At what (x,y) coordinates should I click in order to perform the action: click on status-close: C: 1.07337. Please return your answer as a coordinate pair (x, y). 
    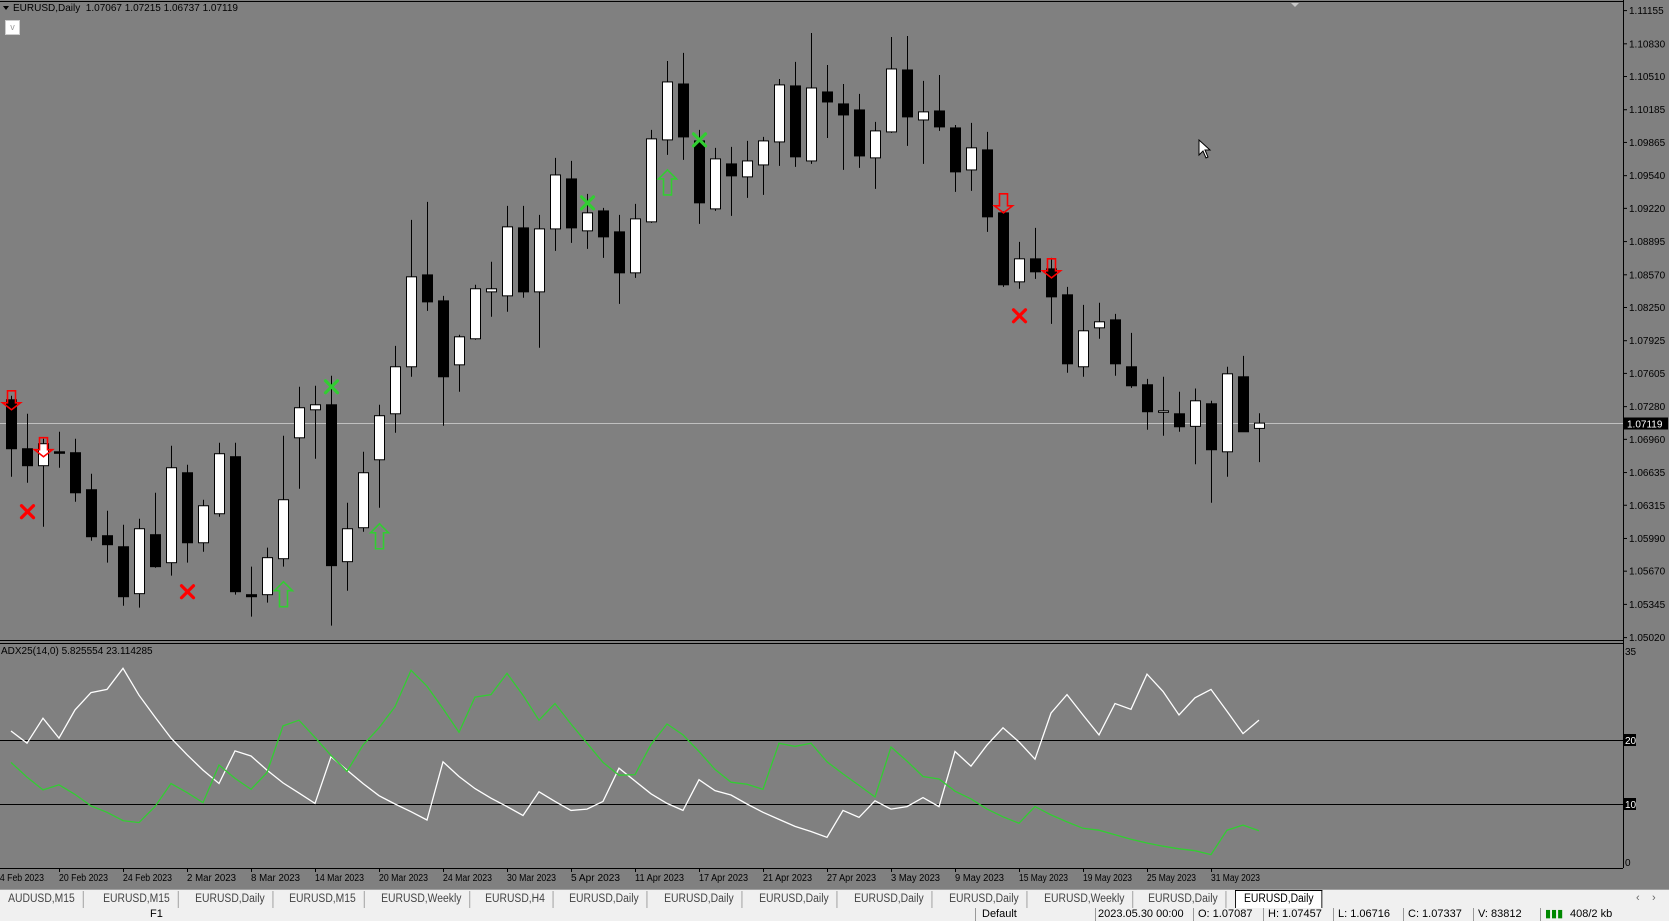
    Looking at the image, I should click on (1435, 914).